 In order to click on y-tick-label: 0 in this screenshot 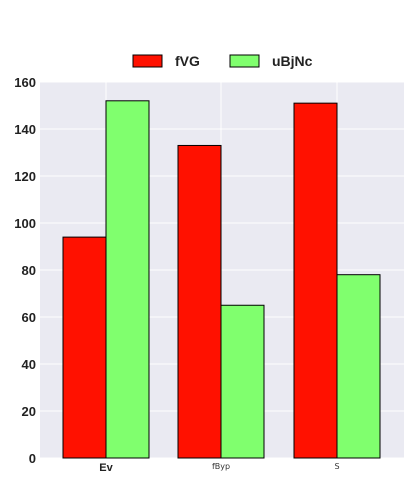, I will do `click(32, 458)`.